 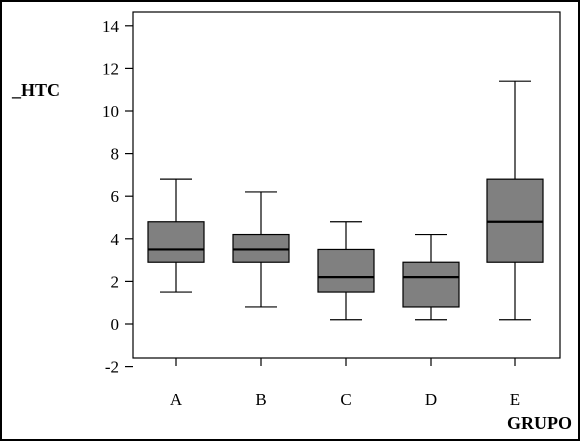 I want to click on y-tick-label: 6, so click(x=115, y=196).